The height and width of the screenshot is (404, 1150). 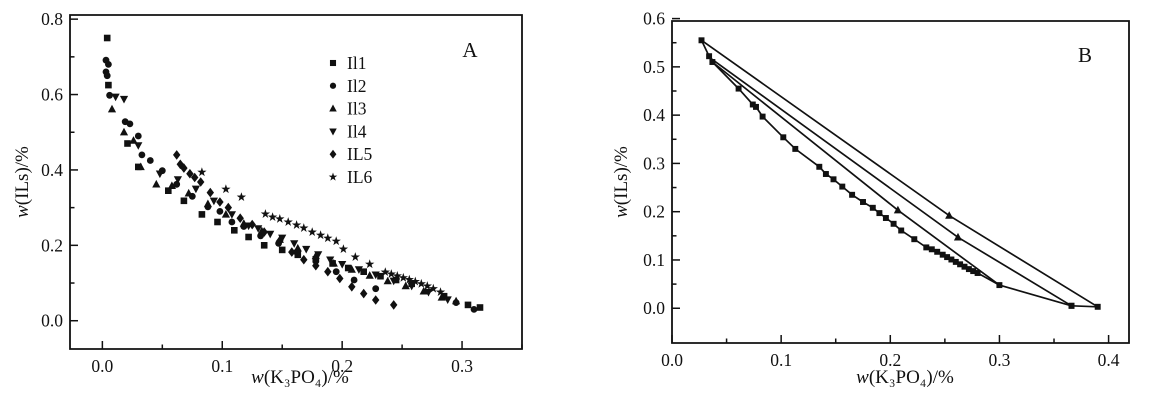 I want to click on panel-label-a: A, so click(x=470, y=50).